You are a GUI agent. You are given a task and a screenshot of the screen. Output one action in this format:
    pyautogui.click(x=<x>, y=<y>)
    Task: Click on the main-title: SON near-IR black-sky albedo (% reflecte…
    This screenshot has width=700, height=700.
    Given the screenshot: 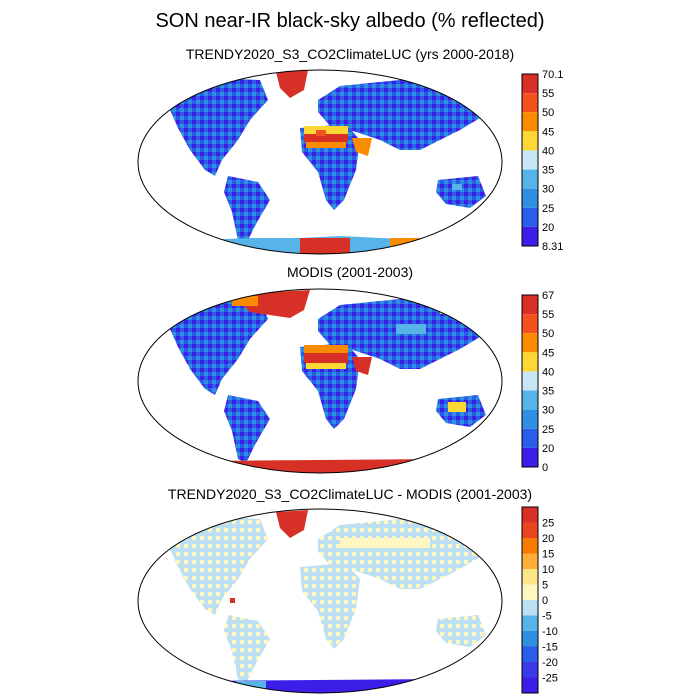 What is the action you would take?
    pyautogui.click(x=350, y=21)
    